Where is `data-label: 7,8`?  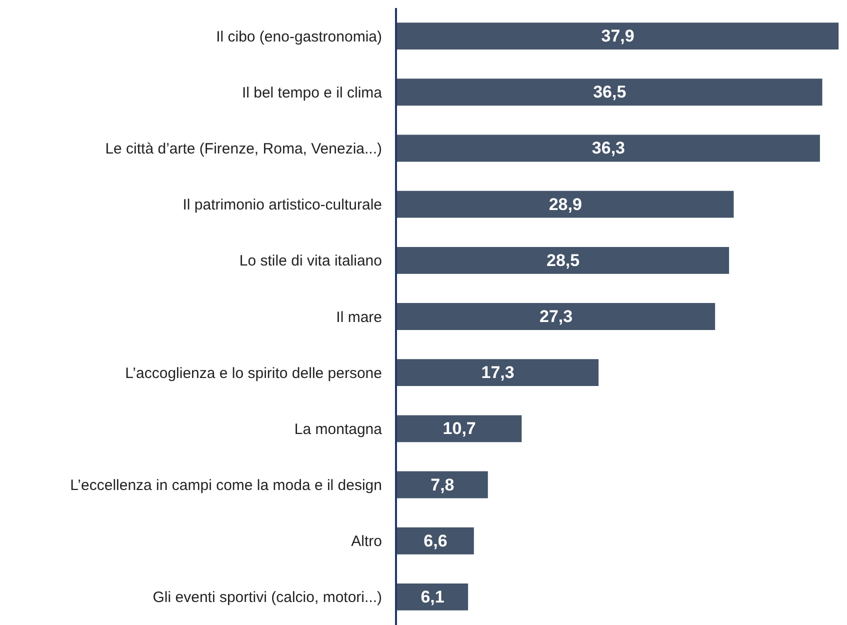
data-label: 7,8 is located at coordinates (442, 484).